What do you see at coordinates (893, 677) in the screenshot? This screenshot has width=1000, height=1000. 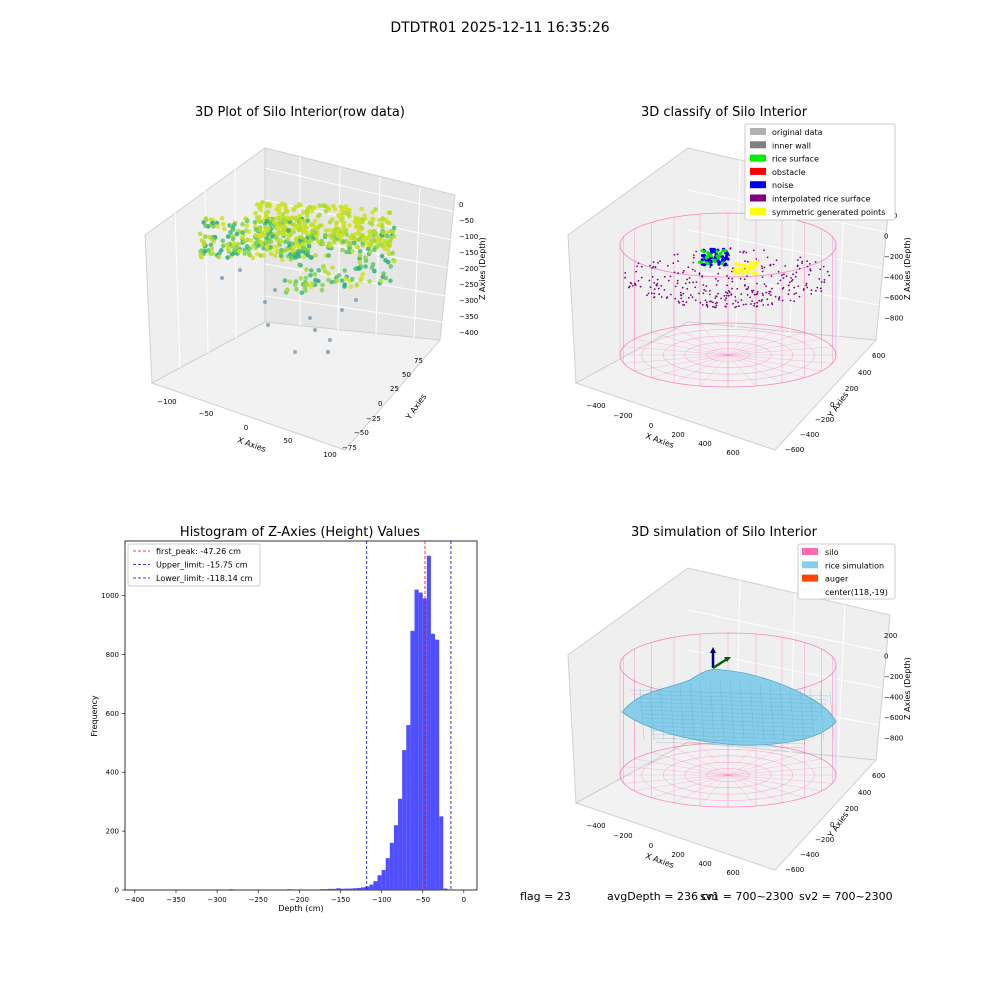 I see `sim-z-tick: −200` at bounding box center [893, 677].